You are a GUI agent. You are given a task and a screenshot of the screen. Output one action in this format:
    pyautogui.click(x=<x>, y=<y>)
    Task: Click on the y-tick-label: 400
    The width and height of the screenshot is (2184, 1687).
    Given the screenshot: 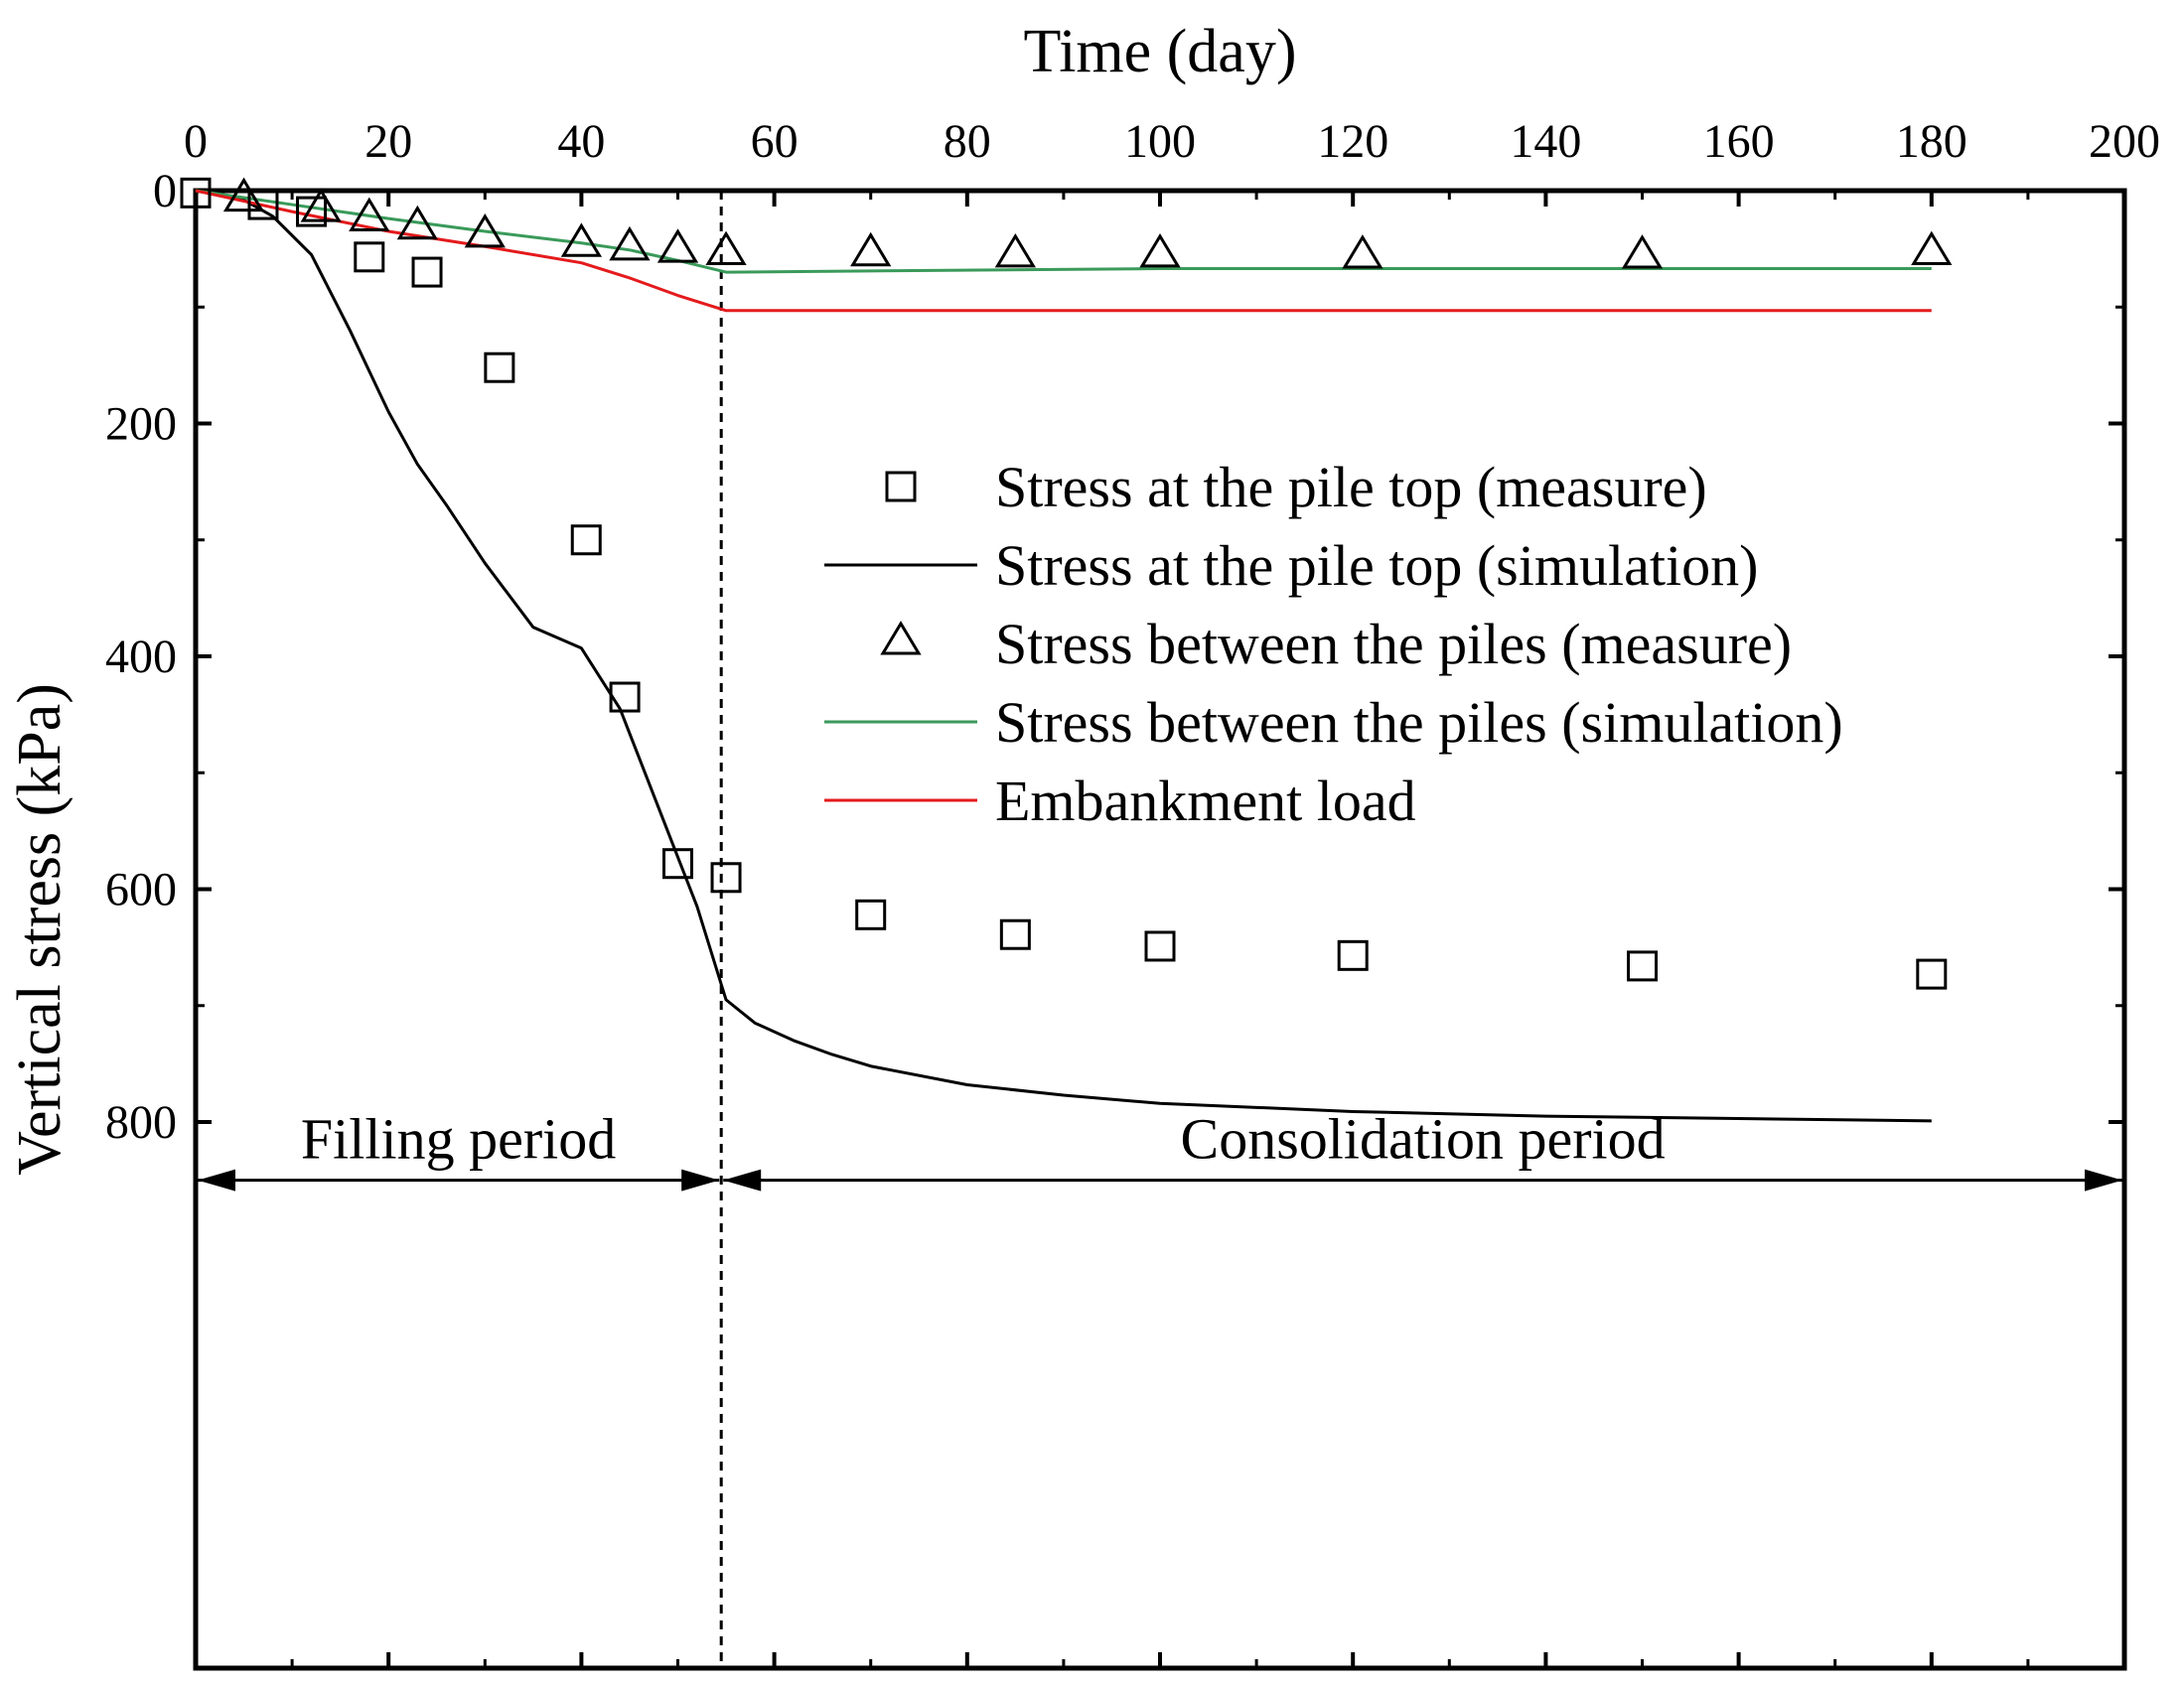 What is the action you would take?
    pyautogui.click(x=141, y=657)
    